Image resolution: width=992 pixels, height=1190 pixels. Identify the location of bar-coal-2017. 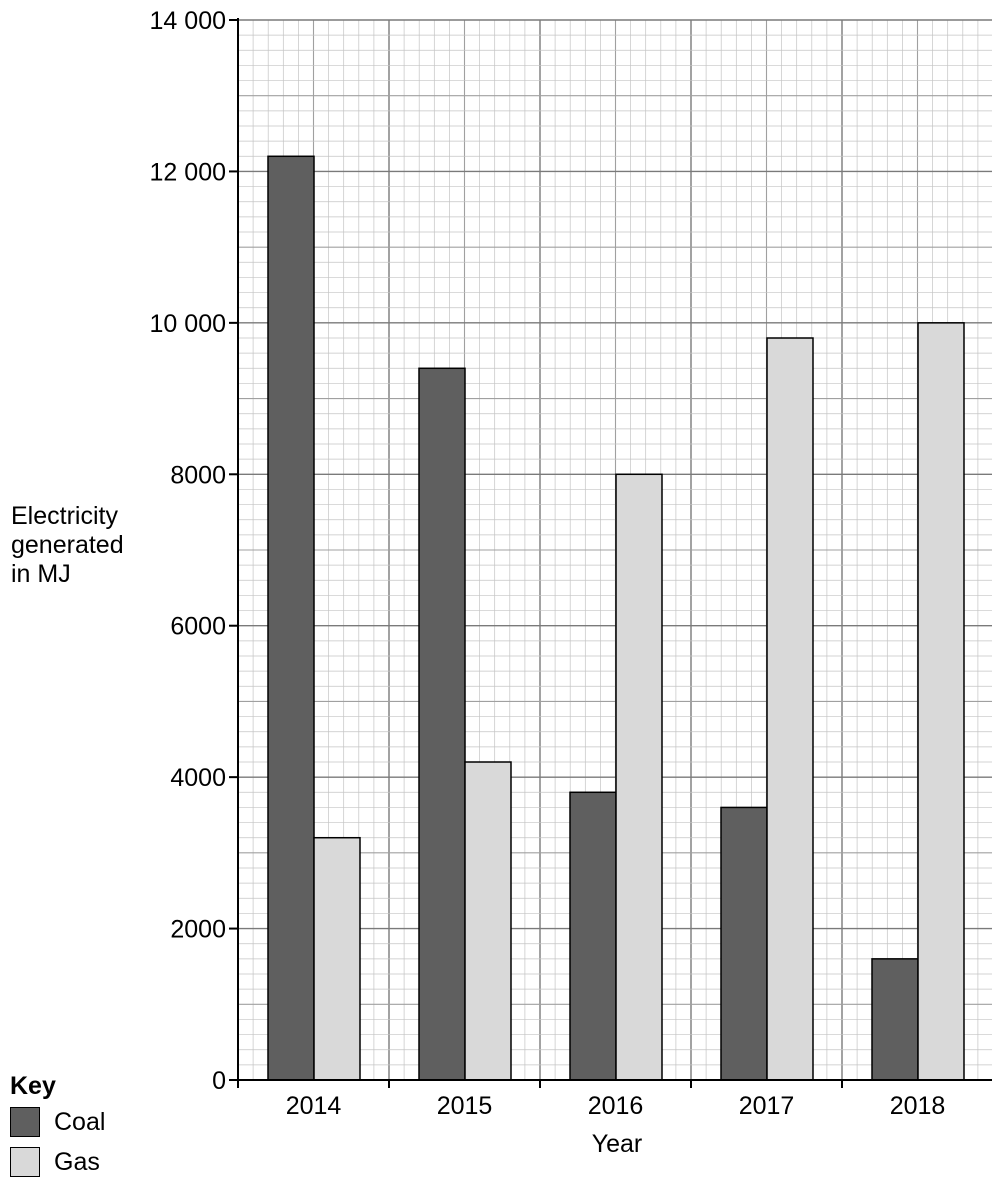
(744, 943).